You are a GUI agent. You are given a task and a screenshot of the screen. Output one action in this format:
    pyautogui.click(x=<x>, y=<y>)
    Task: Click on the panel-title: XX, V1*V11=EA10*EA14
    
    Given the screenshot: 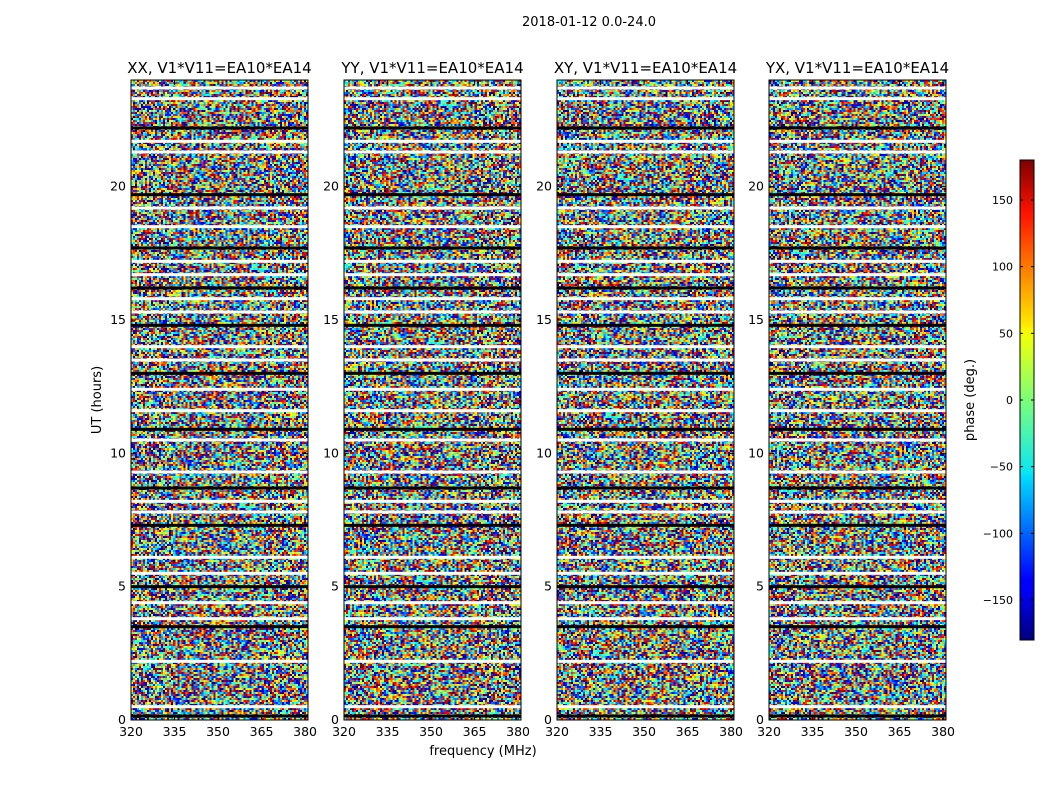 What is the action you would take?
    pyautogui.click(x=219, y=68)
    